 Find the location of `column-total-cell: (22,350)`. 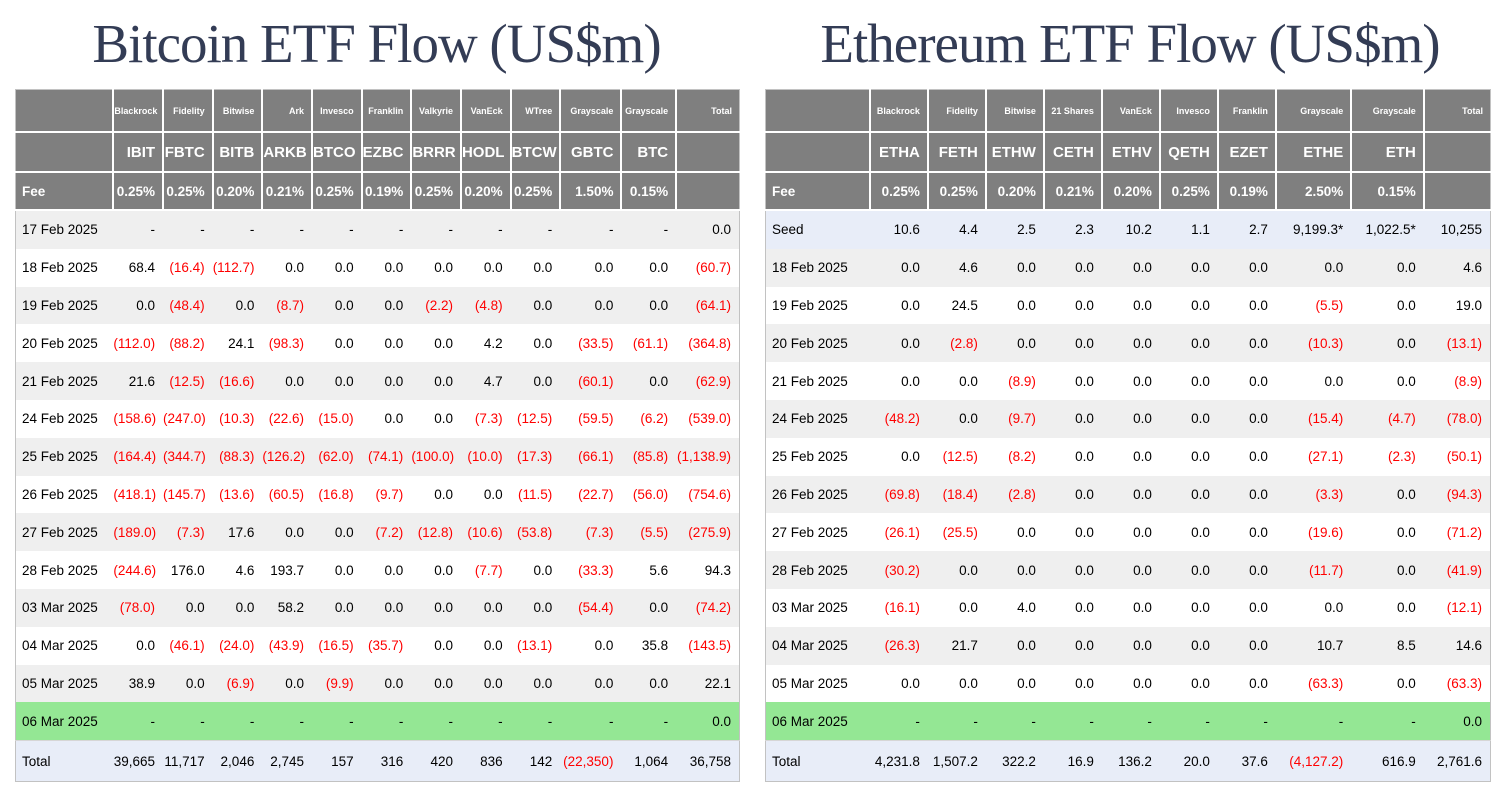

column-total-cell: (22,350) is located at coordinates (591, 761).